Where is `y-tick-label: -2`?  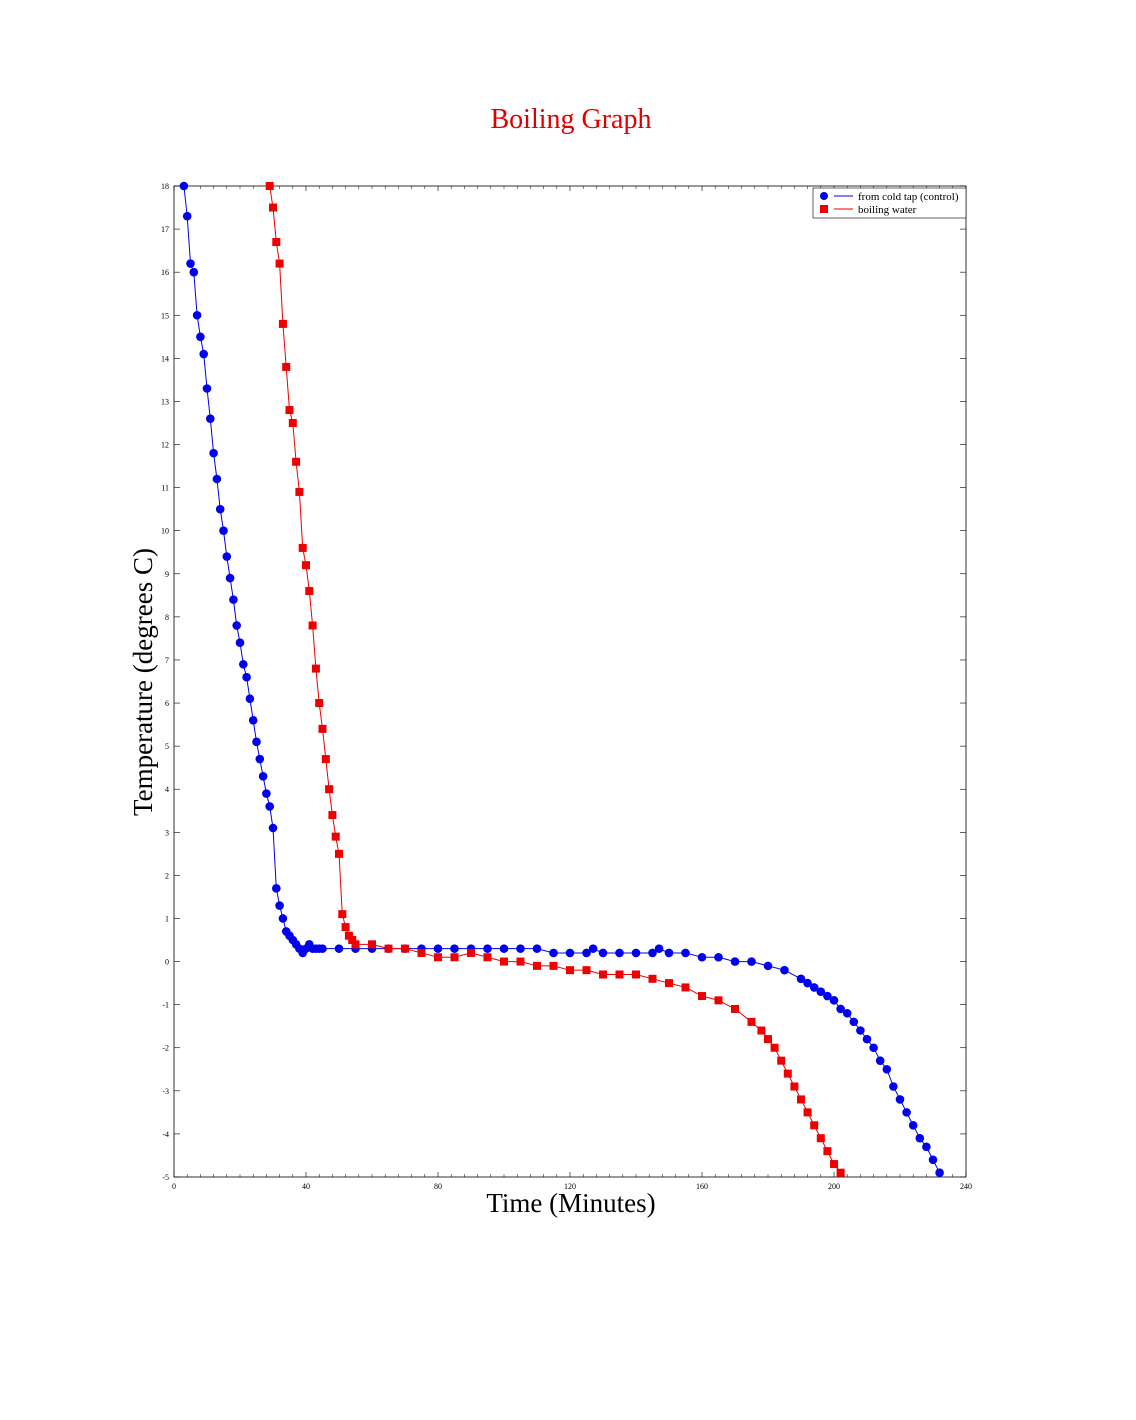 y-tick-label: -2 is located at coordinates (165, 1048).